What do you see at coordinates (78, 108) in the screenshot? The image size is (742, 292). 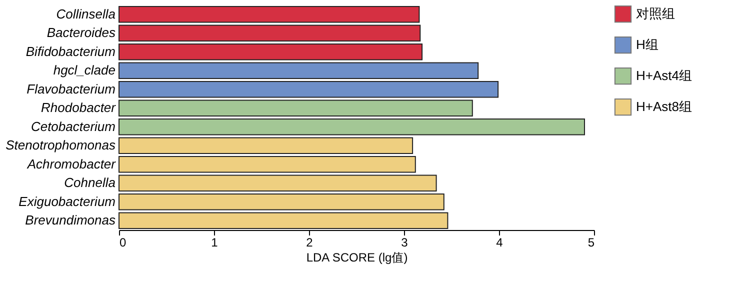 I see `y-tick-label: Rhodobacter` at bounding box center [78, 108].